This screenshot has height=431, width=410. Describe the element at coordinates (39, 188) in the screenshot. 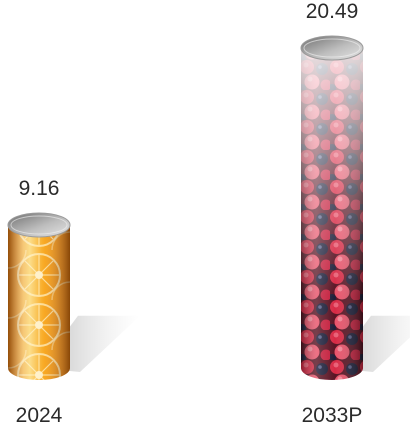

I see `value-label: 9.16` at that location.